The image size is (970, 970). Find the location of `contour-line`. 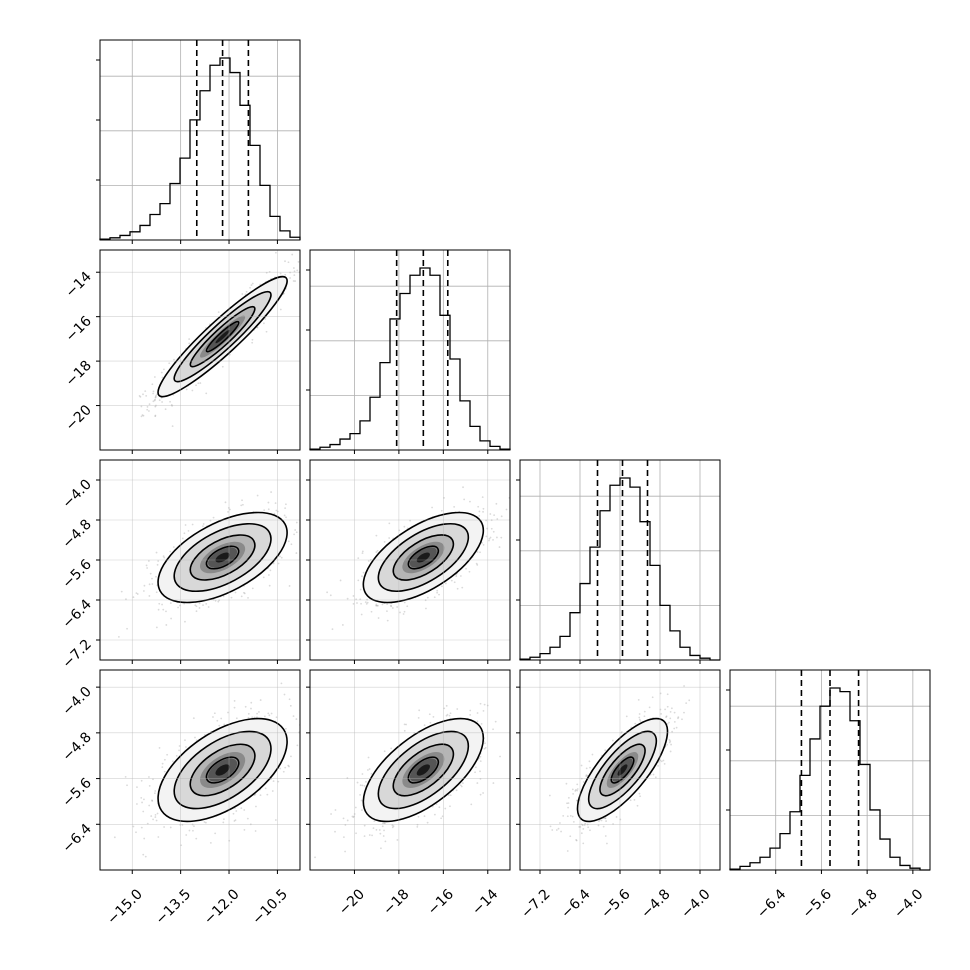

contour-line is located at coordinates (423, 557).